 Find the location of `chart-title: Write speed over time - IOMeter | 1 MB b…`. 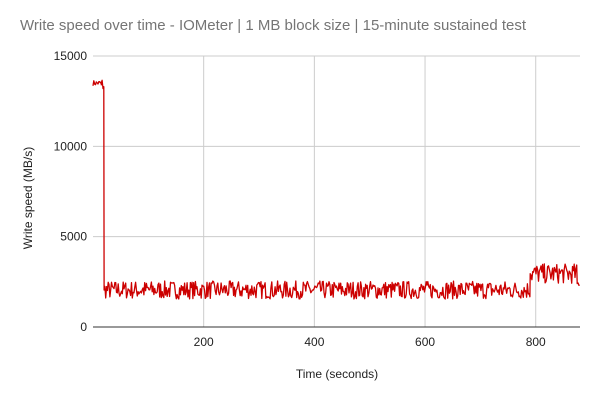

chart-title: Write speed over time - IOMeter | 1 MB b… is located at coordinates (273, 25).